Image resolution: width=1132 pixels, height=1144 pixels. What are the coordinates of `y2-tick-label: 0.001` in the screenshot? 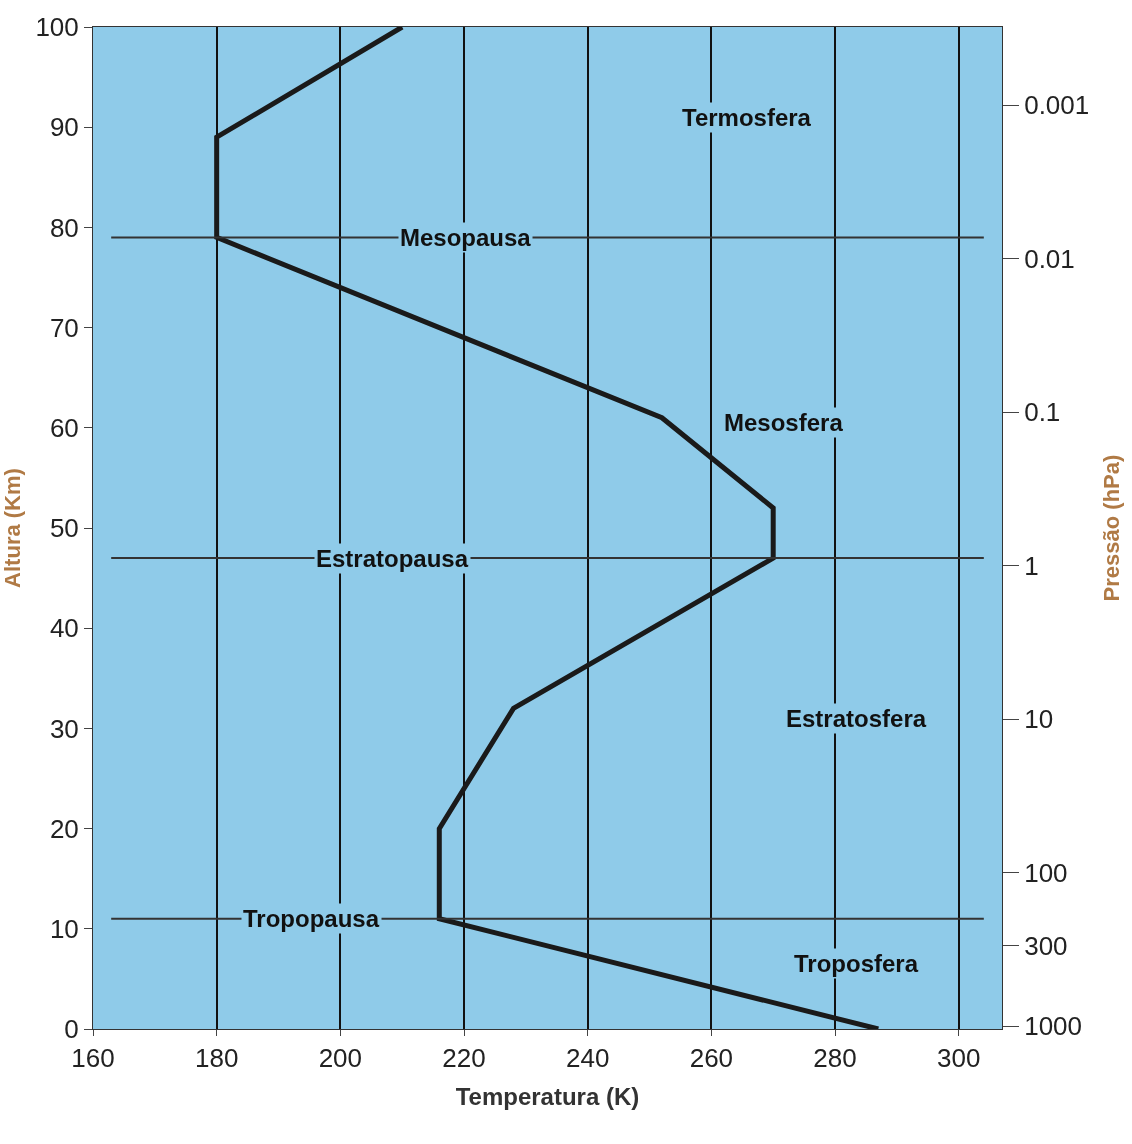 It's located at (1057, 105).